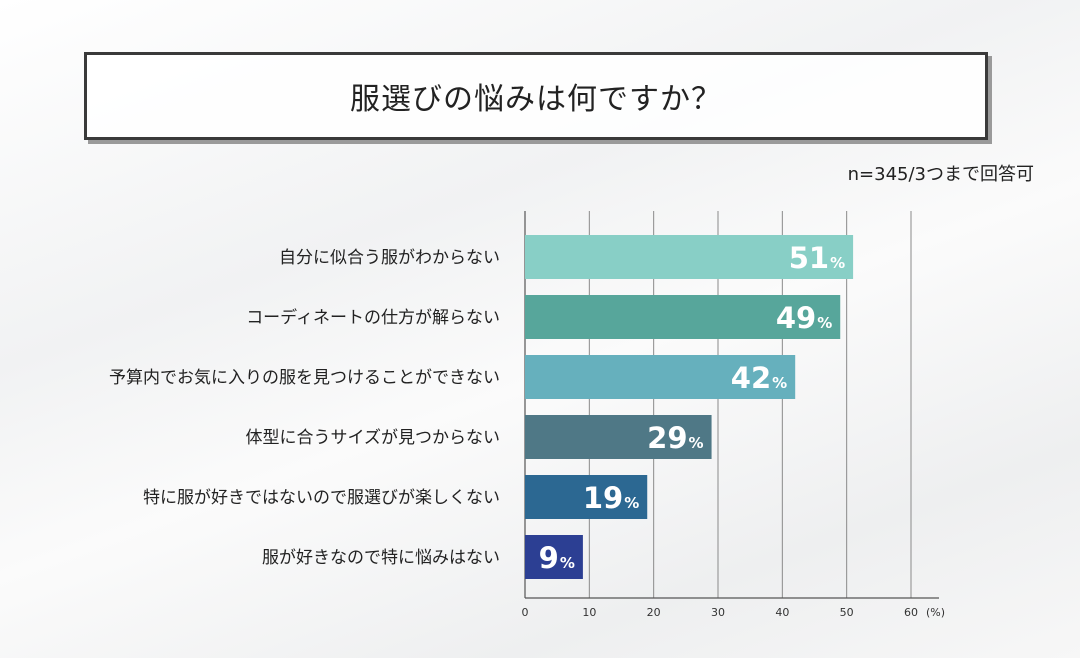 This screenshot has height=658, width=1080. Describe the element at coordinates (911, 612) in the screenshot. I see `x-tick-label: 60` at that location.